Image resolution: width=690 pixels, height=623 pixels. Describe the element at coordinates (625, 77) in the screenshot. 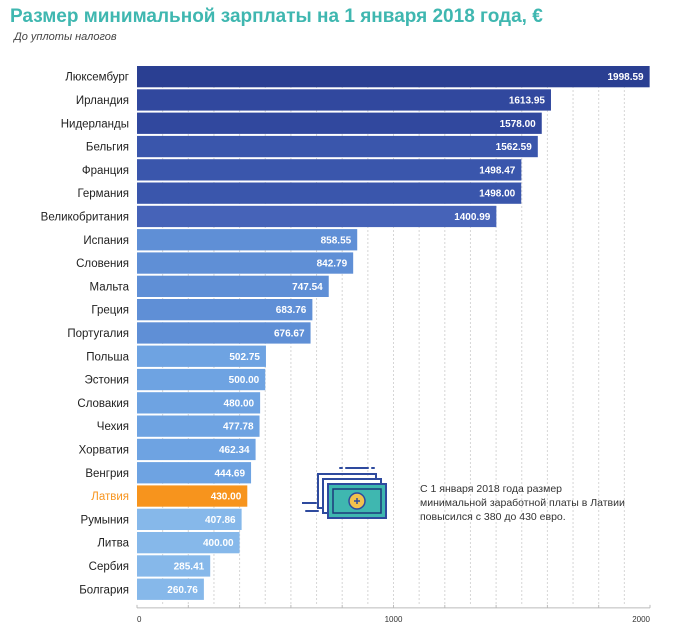

I see `value-label: 1998.59` at that location.